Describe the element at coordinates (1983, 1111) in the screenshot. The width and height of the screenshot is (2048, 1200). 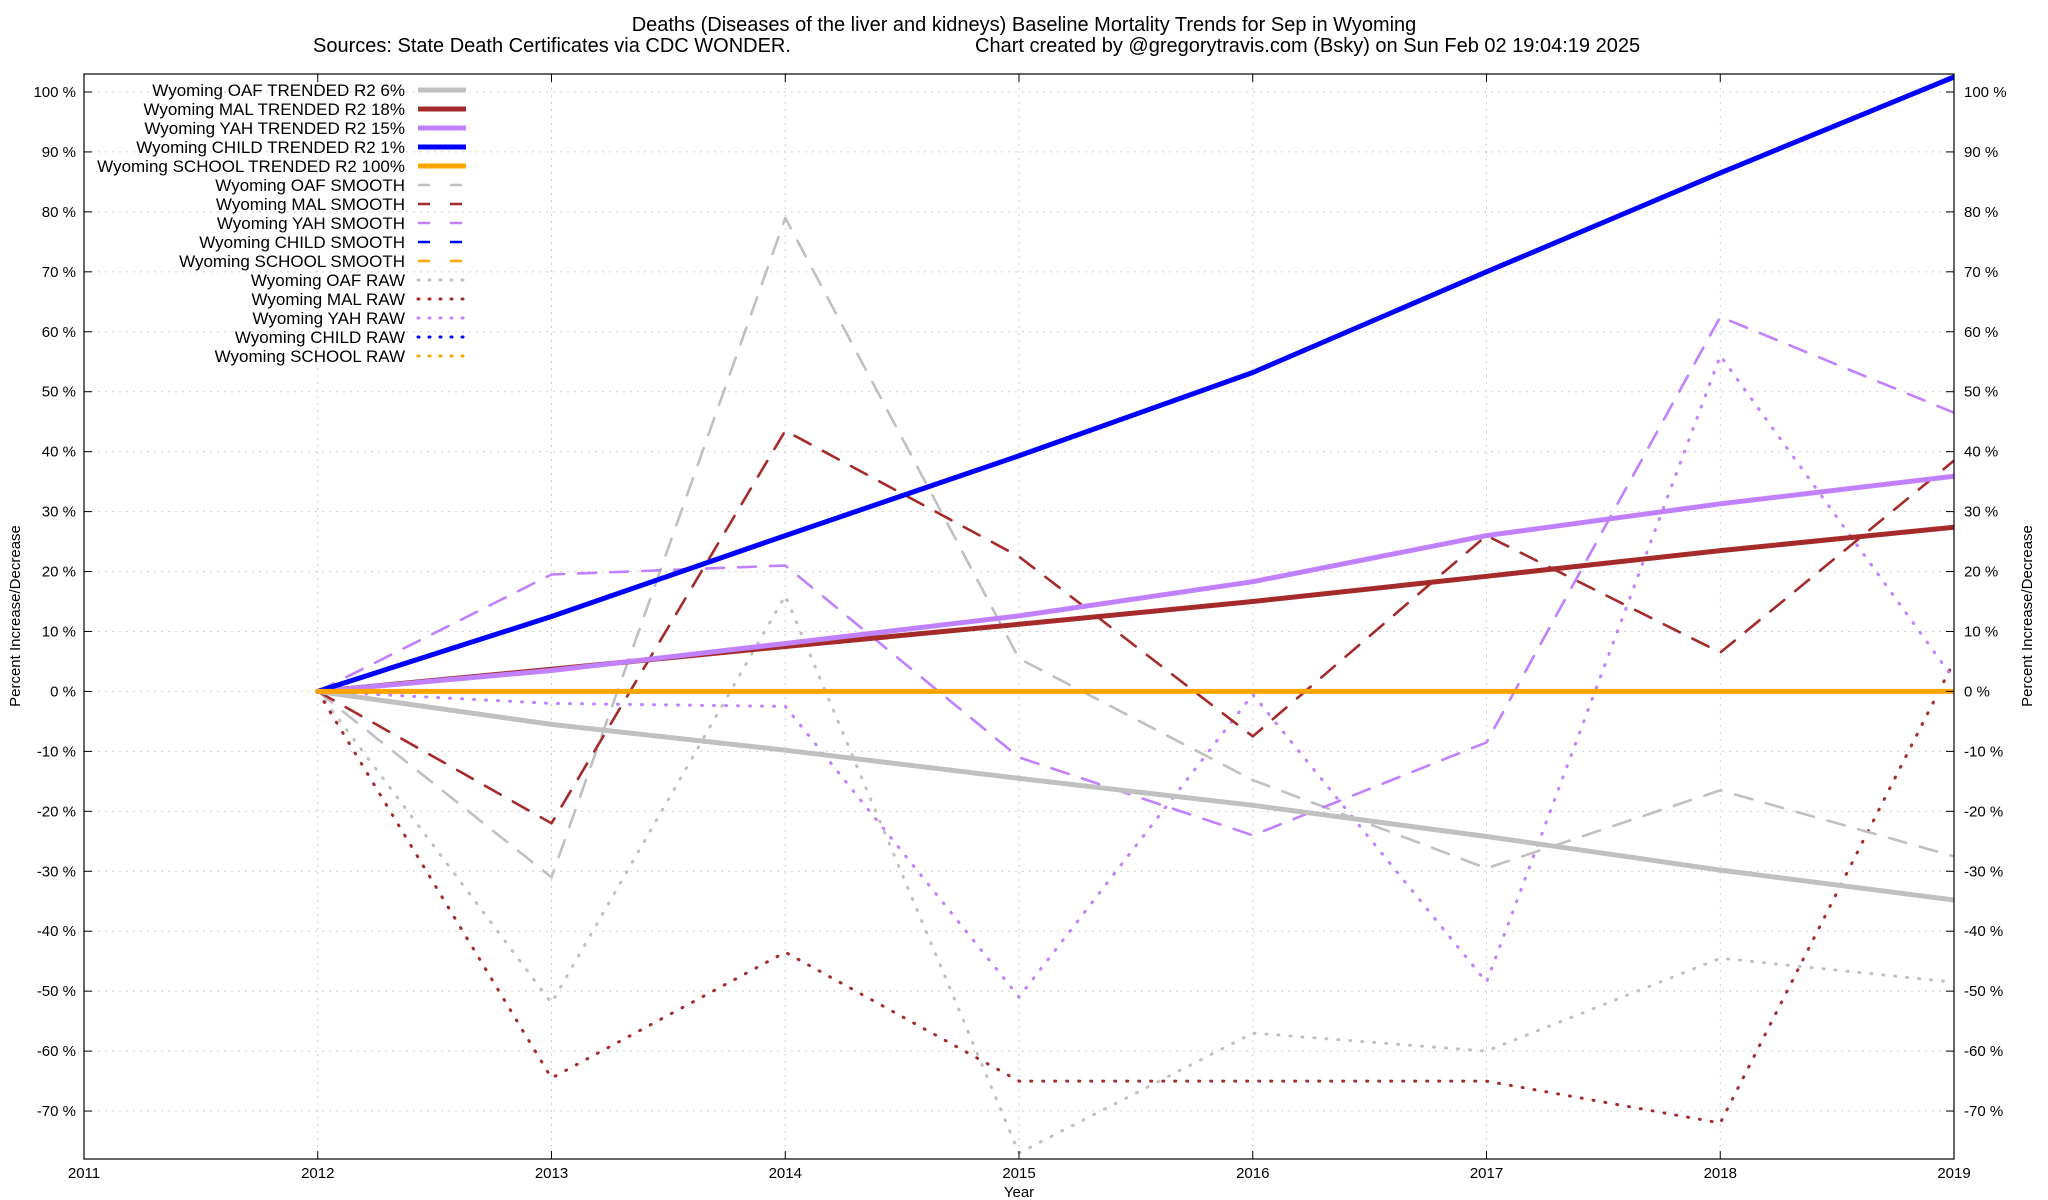
I see `y-tick-label-right: -70 %` at that location.